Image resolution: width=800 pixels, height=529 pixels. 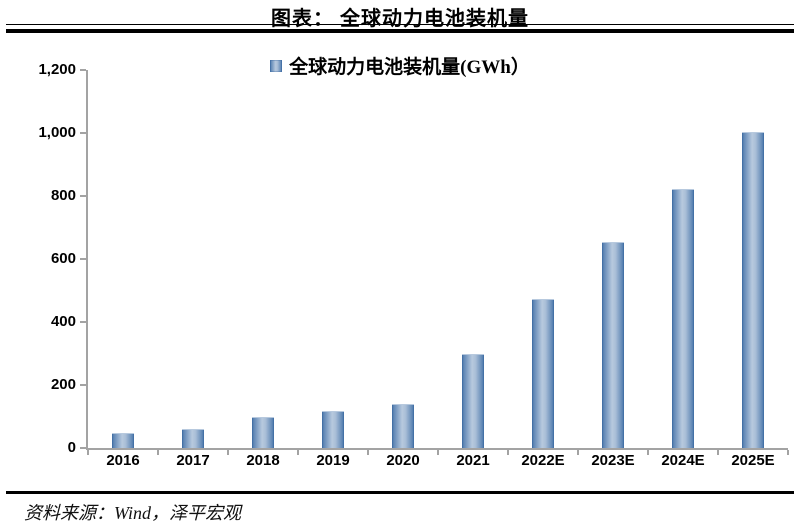 What do you see at coordinates (403, 460) in the screenshot?
I see `x-axis-label-2020: 2020` at bounding box center [403, 460].